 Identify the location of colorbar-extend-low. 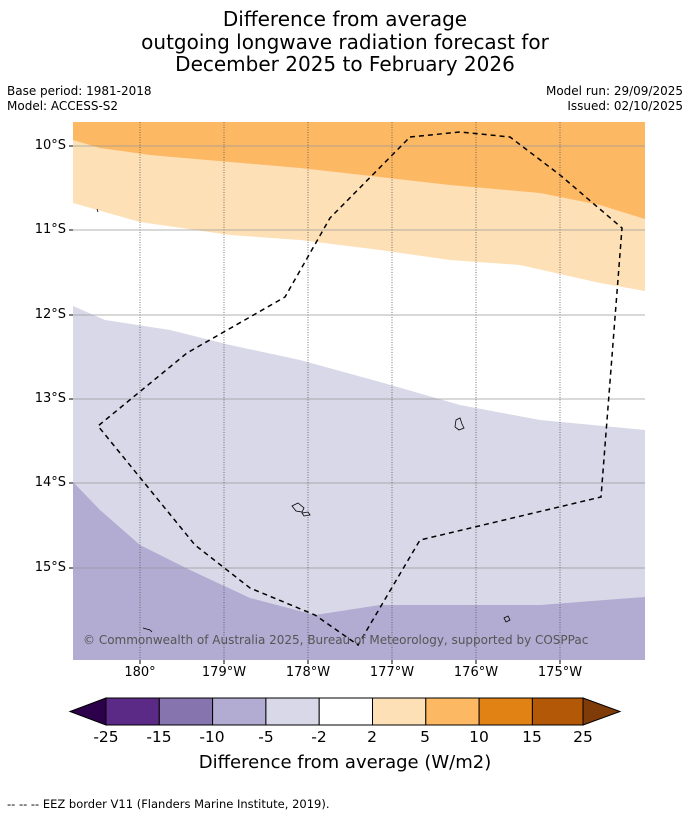
(87, 711).